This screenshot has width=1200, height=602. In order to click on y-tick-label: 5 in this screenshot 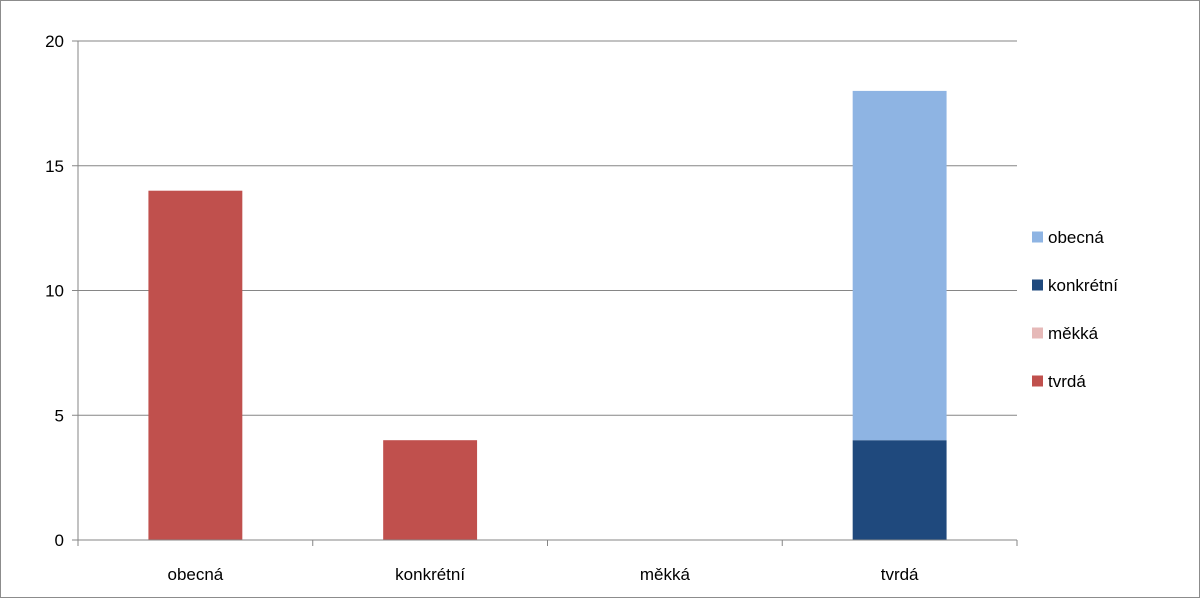, I will do `click(59, 415)`.